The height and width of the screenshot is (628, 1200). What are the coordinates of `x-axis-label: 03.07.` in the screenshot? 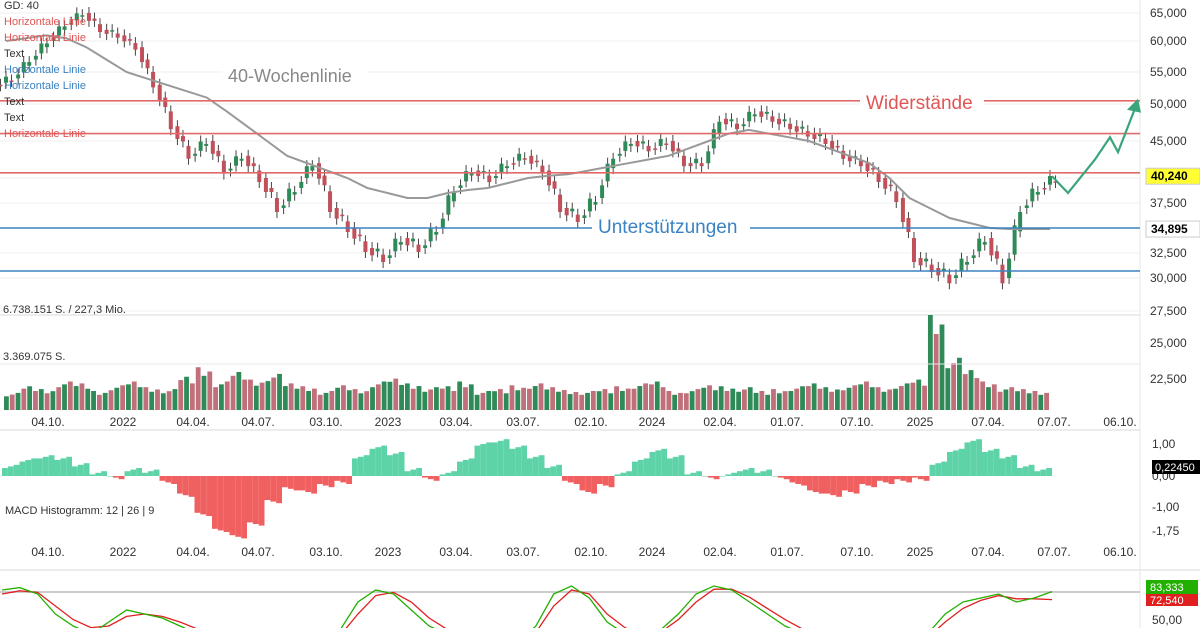 It's located at (522, 552).